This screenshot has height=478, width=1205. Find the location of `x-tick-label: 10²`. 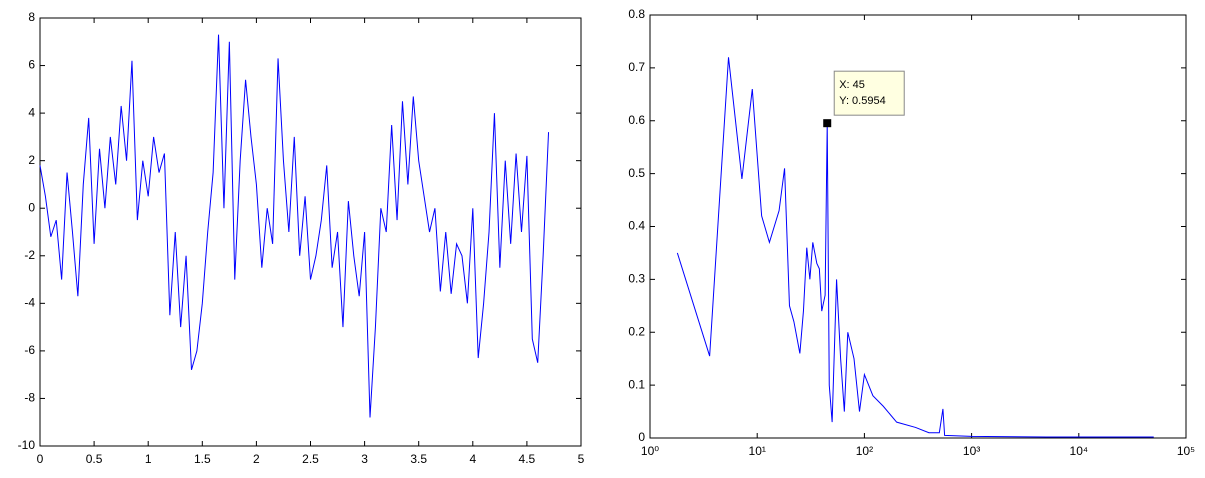

x-tick-label: 10² is located at coordinates (864, 451).